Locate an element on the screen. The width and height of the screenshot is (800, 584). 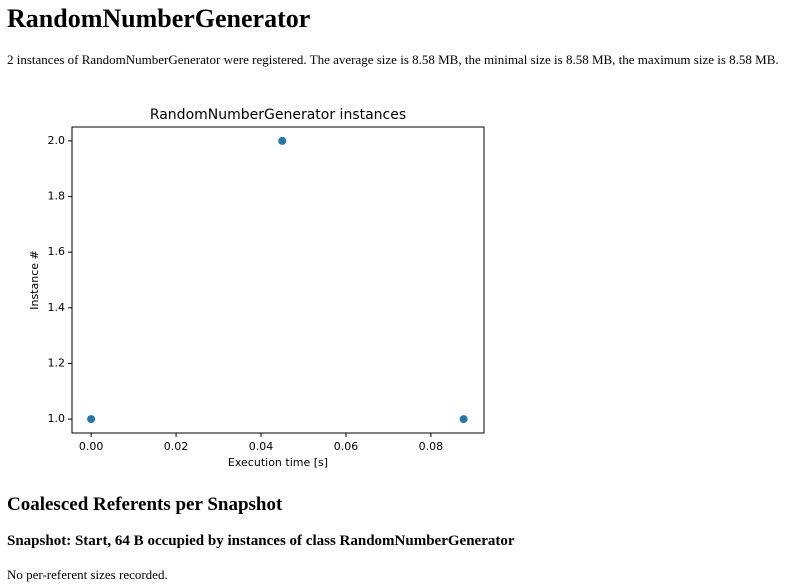
y-tick-label: 1.2 is located at coordinates (57, 362).